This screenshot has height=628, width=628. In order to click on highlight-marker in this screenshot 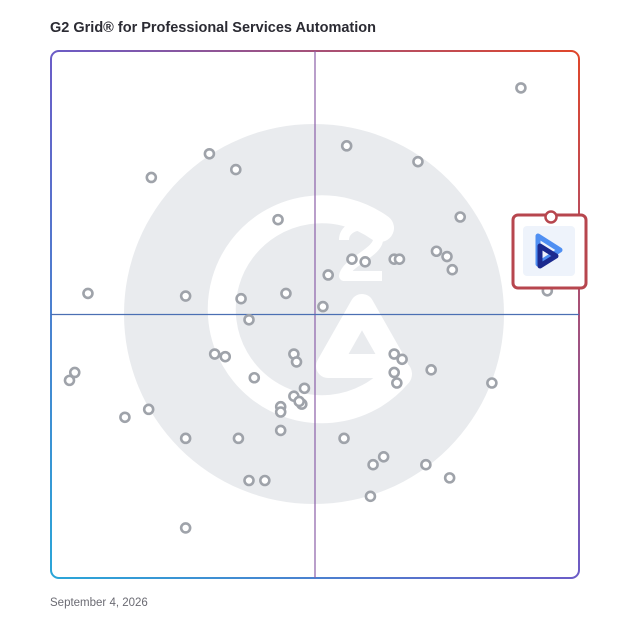, I will do `click(551, 217)`.